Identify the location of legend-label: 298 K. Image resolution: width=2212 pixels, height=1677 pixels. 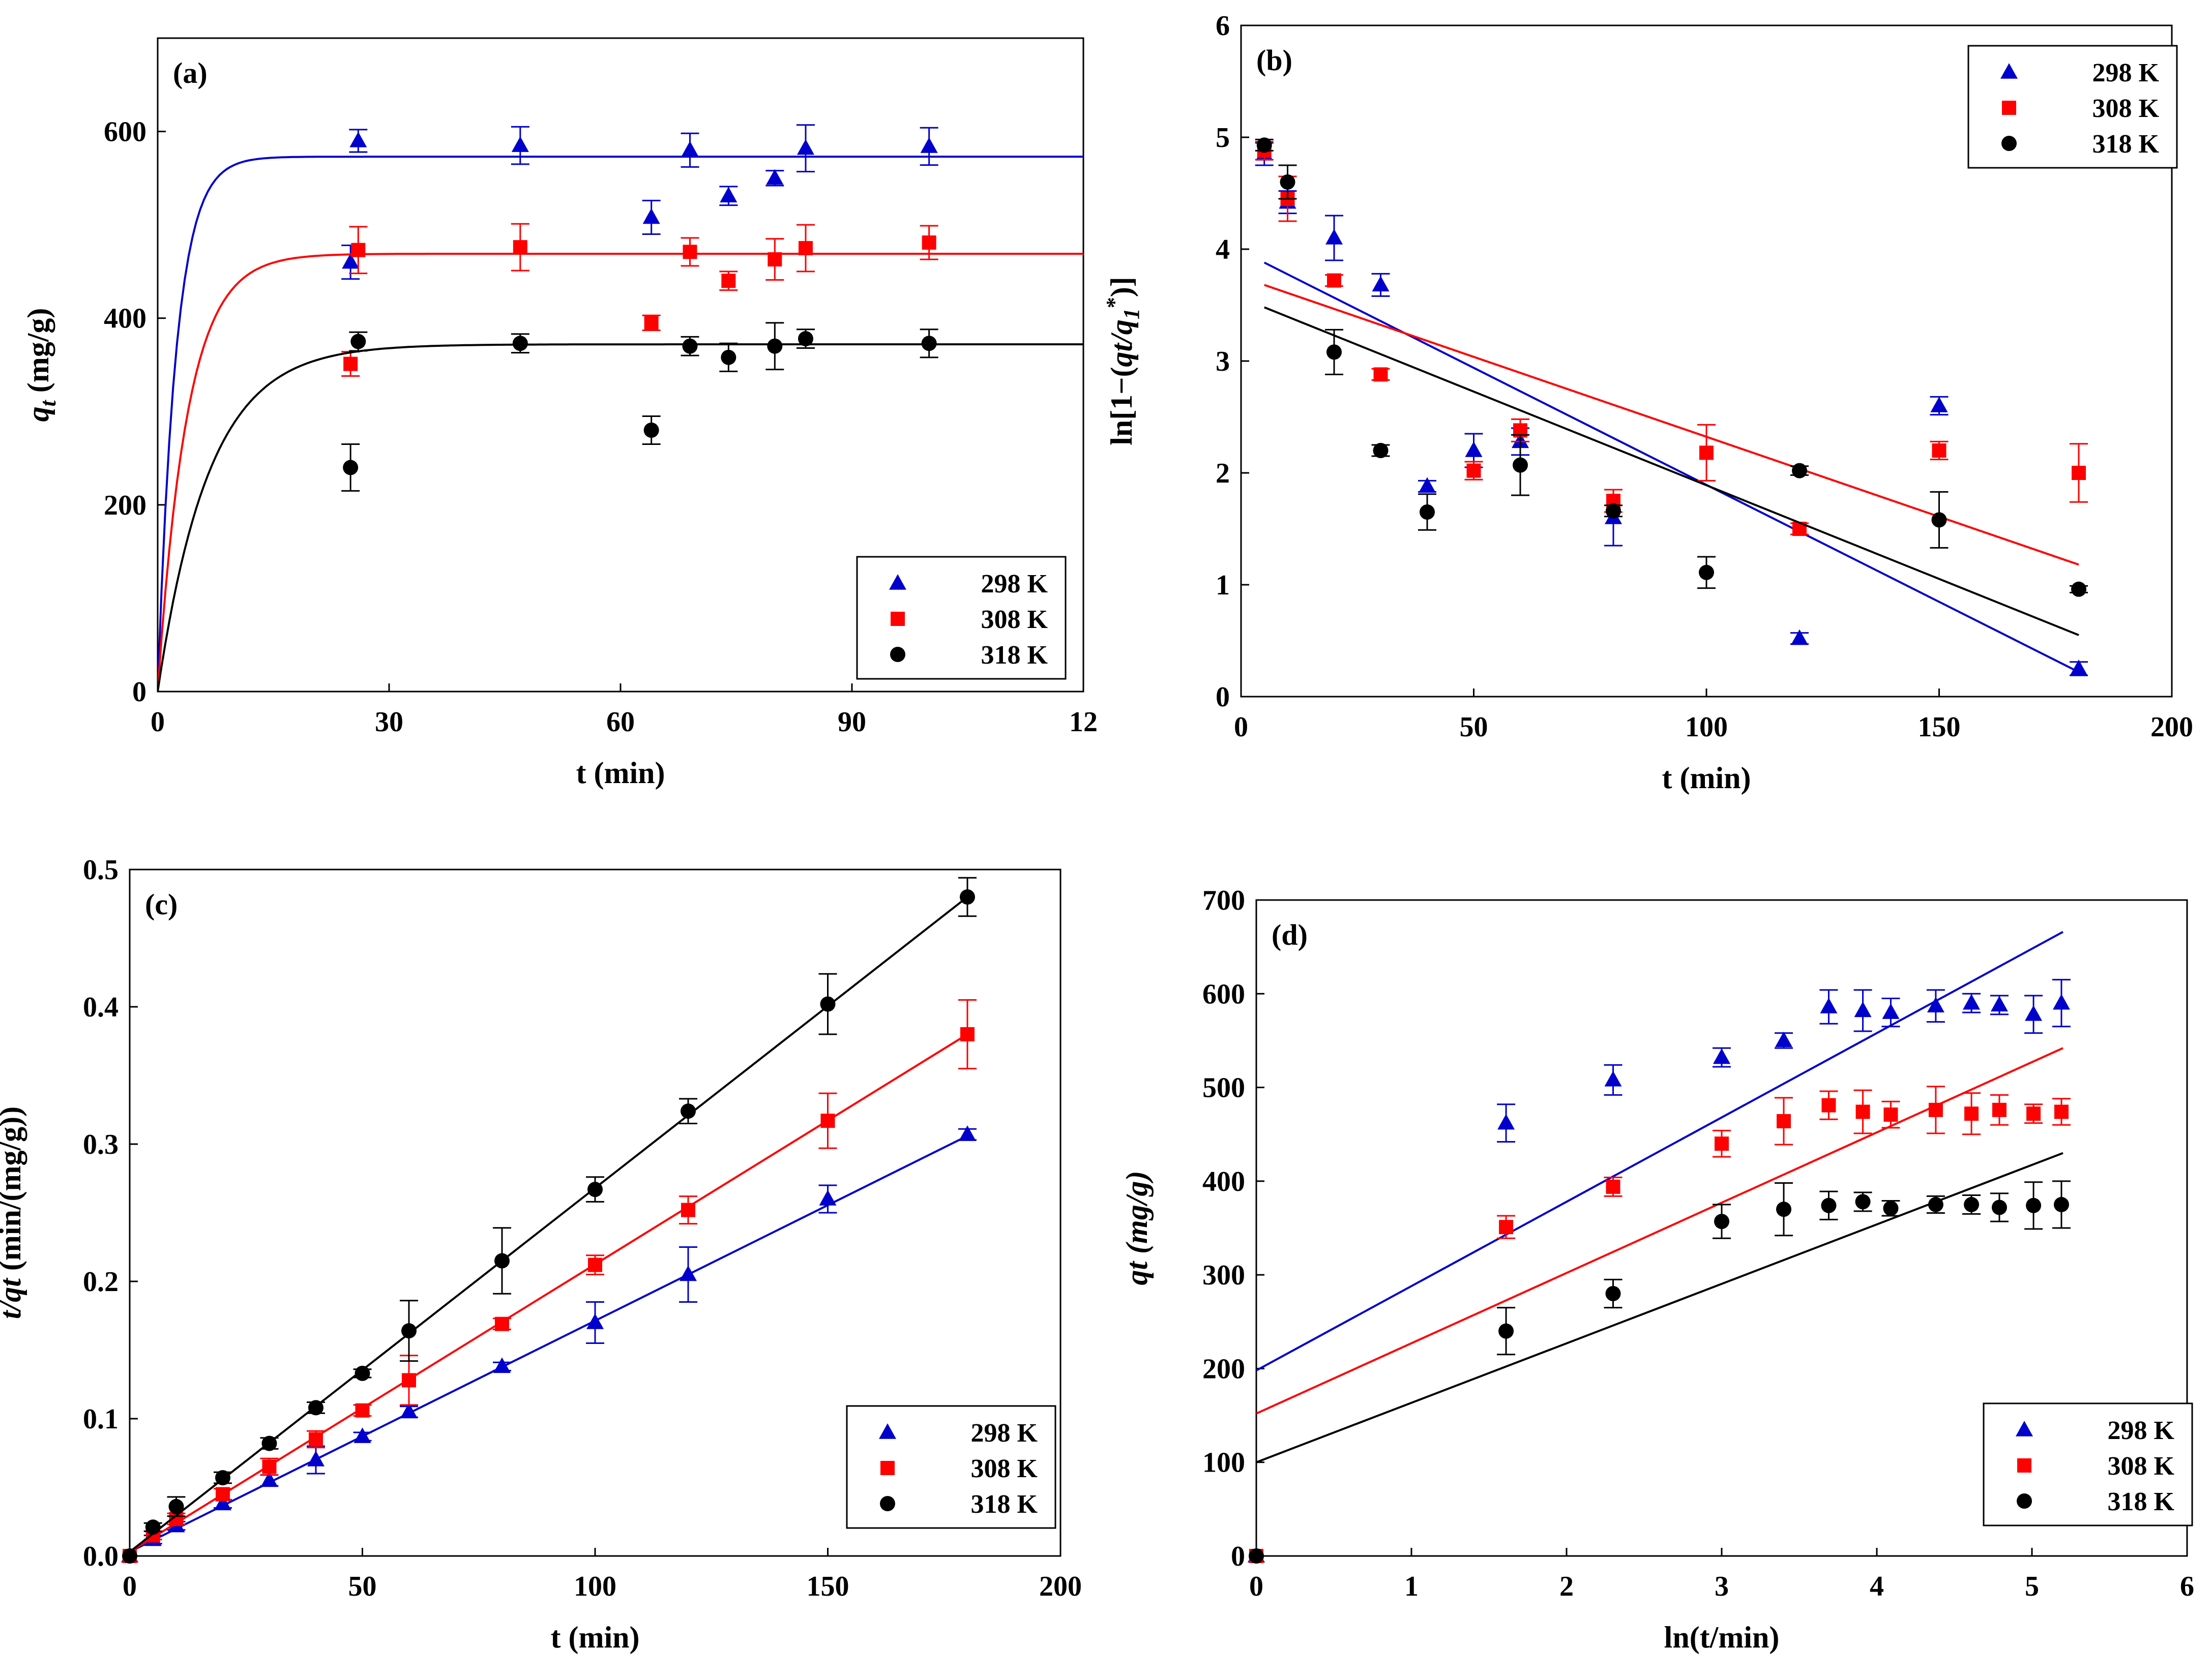
(2126, 72).